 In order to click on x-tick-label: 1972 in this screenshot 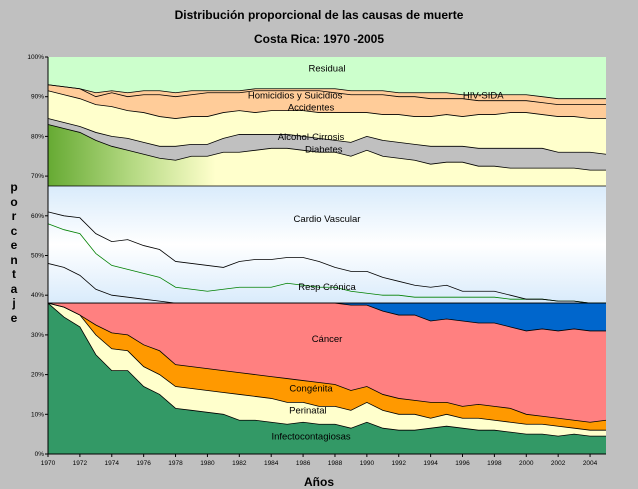, I will do `click(80, 463)`.